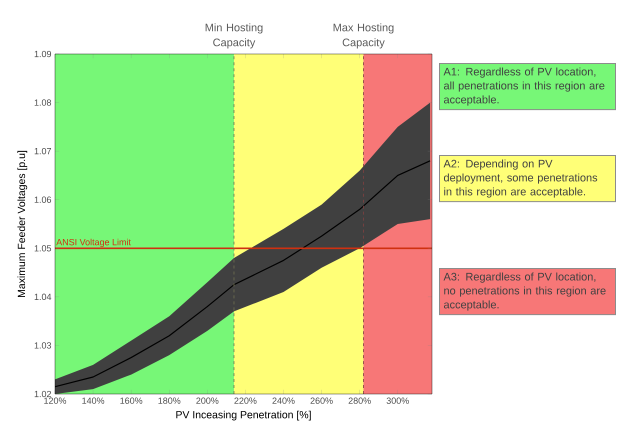 This screenshot has height=438, width=626. I want to click on x-tick-label: 220%, so click(245, 401).